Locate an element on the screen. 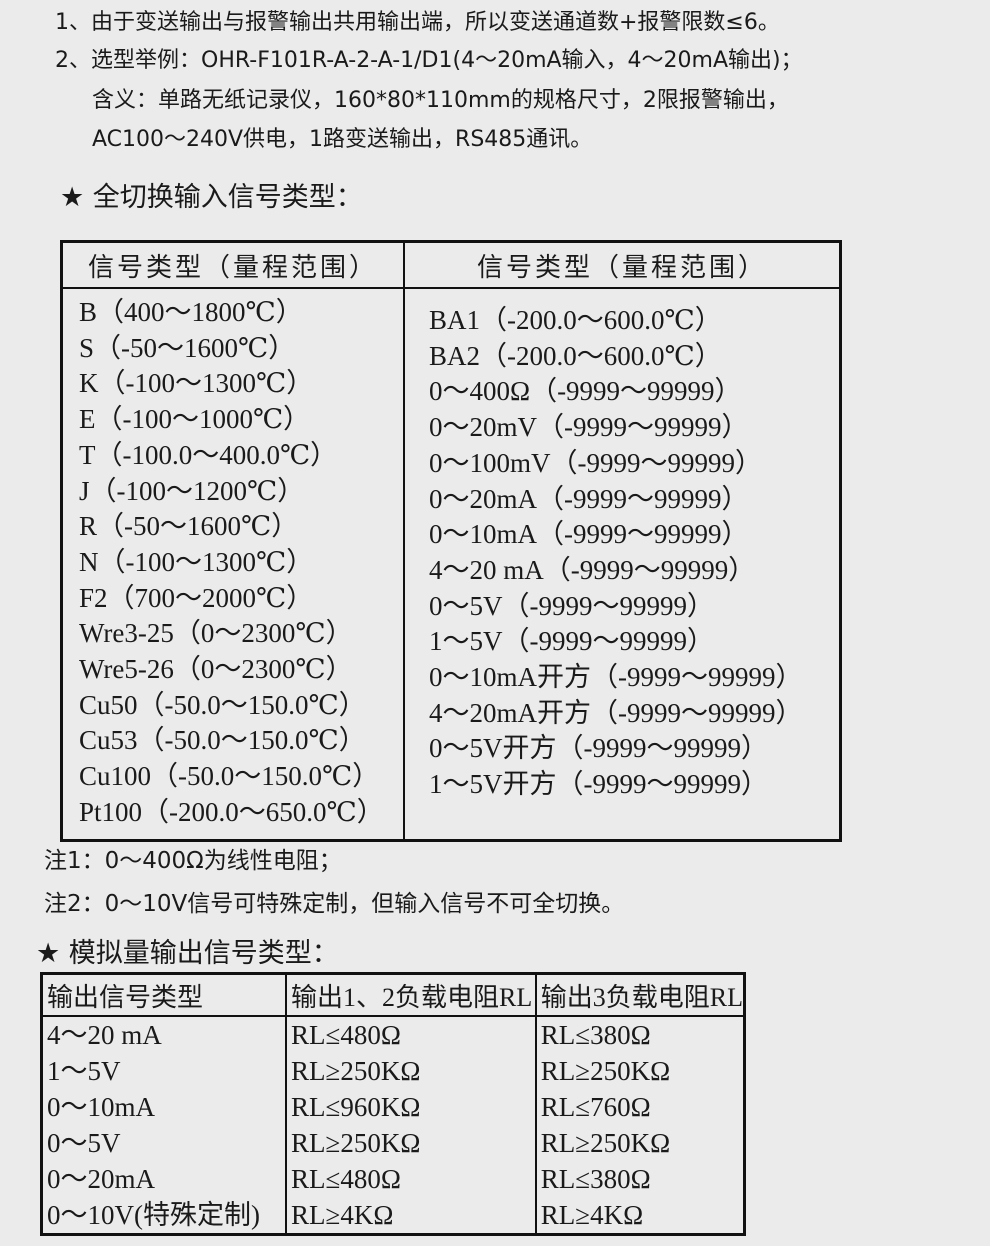 This screenshot has height=1254, width=990. signal-type-item: Cu53（-50.0～150.0℃） is located at coordinates (222, 740).